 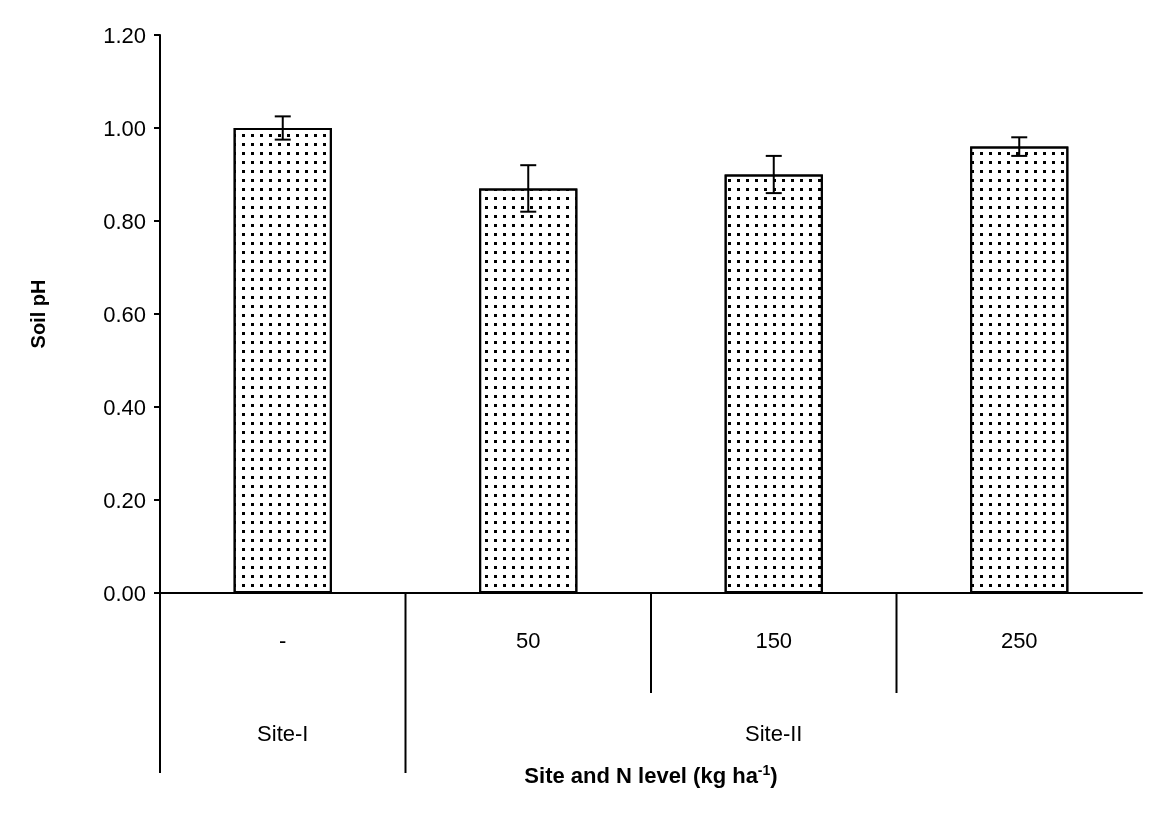 What do you see at coordinates (124, 314) in the screenshot?
I see `y-tick-label: 0.60` at bounding box center [124, 314].